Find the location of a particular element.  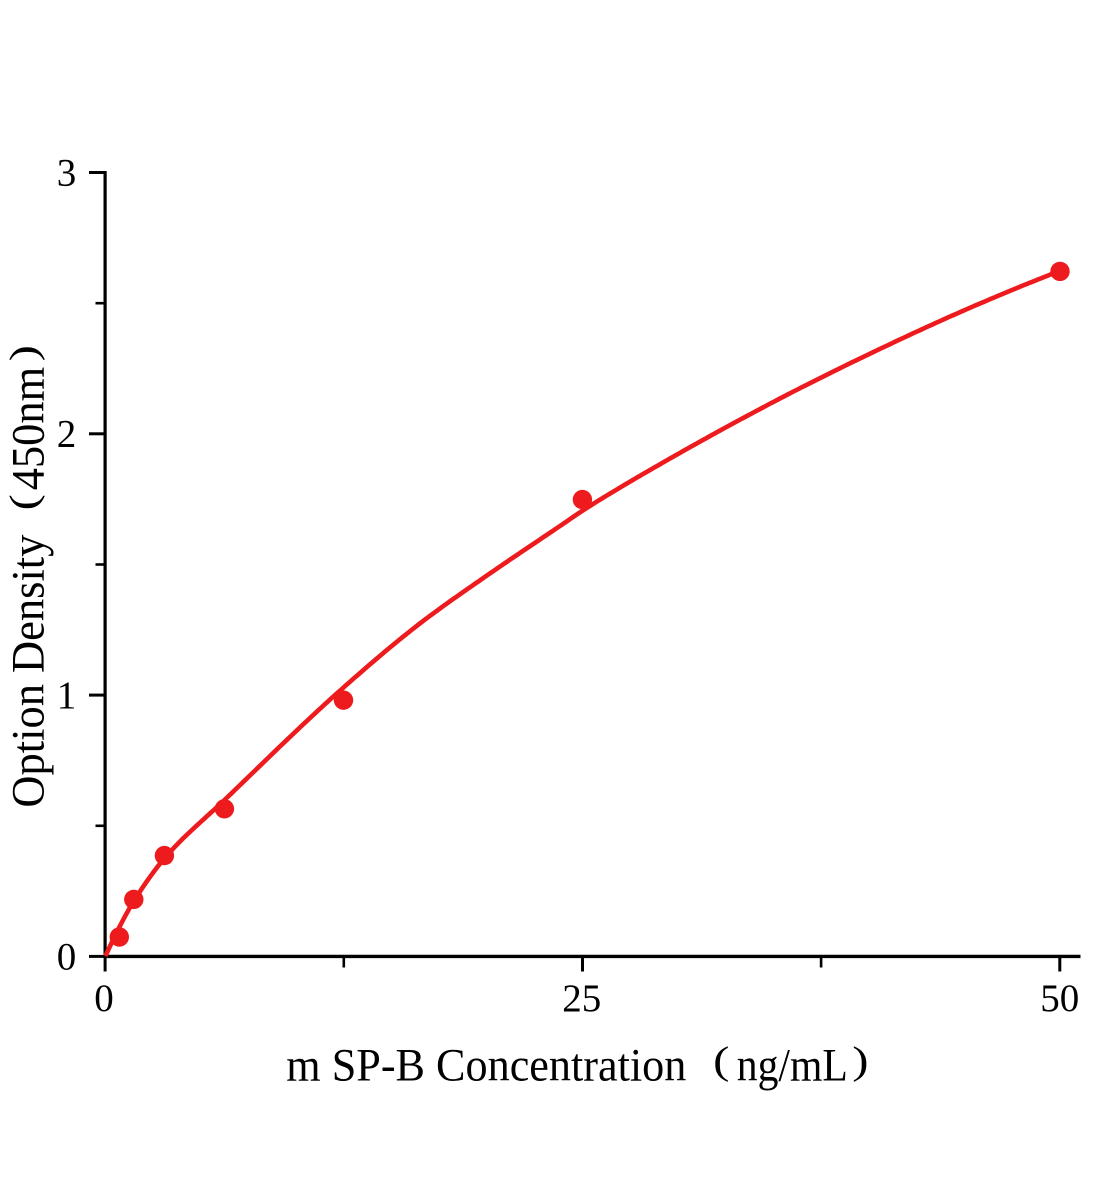

svg-text: Option Density is located at coordinates (29, 670).